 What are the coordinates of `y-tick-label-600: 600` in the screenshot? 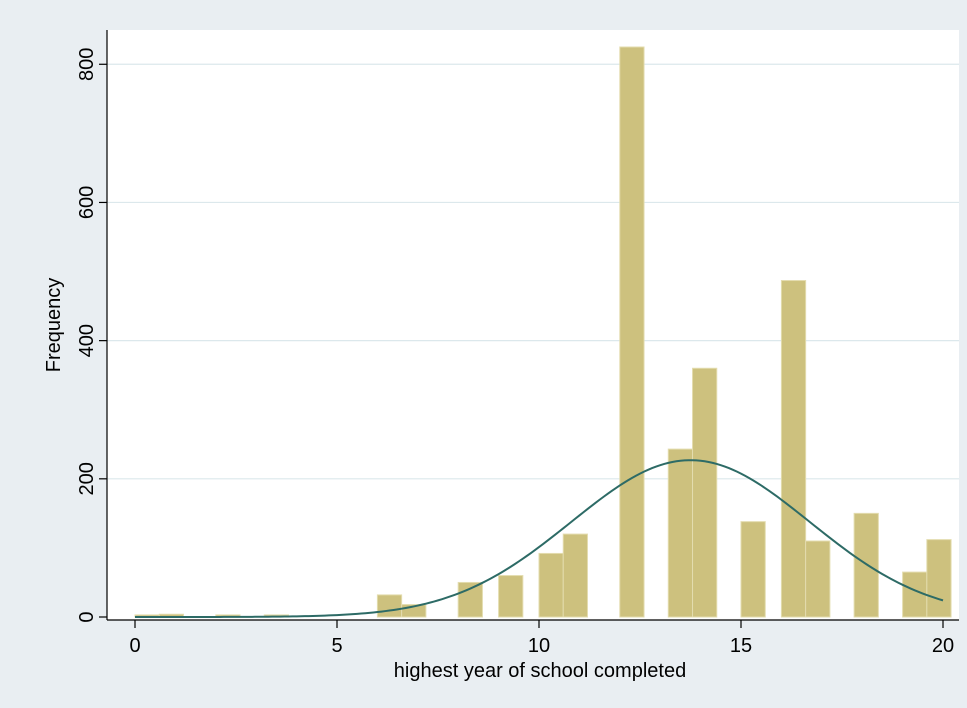 It's located at (87, 202).